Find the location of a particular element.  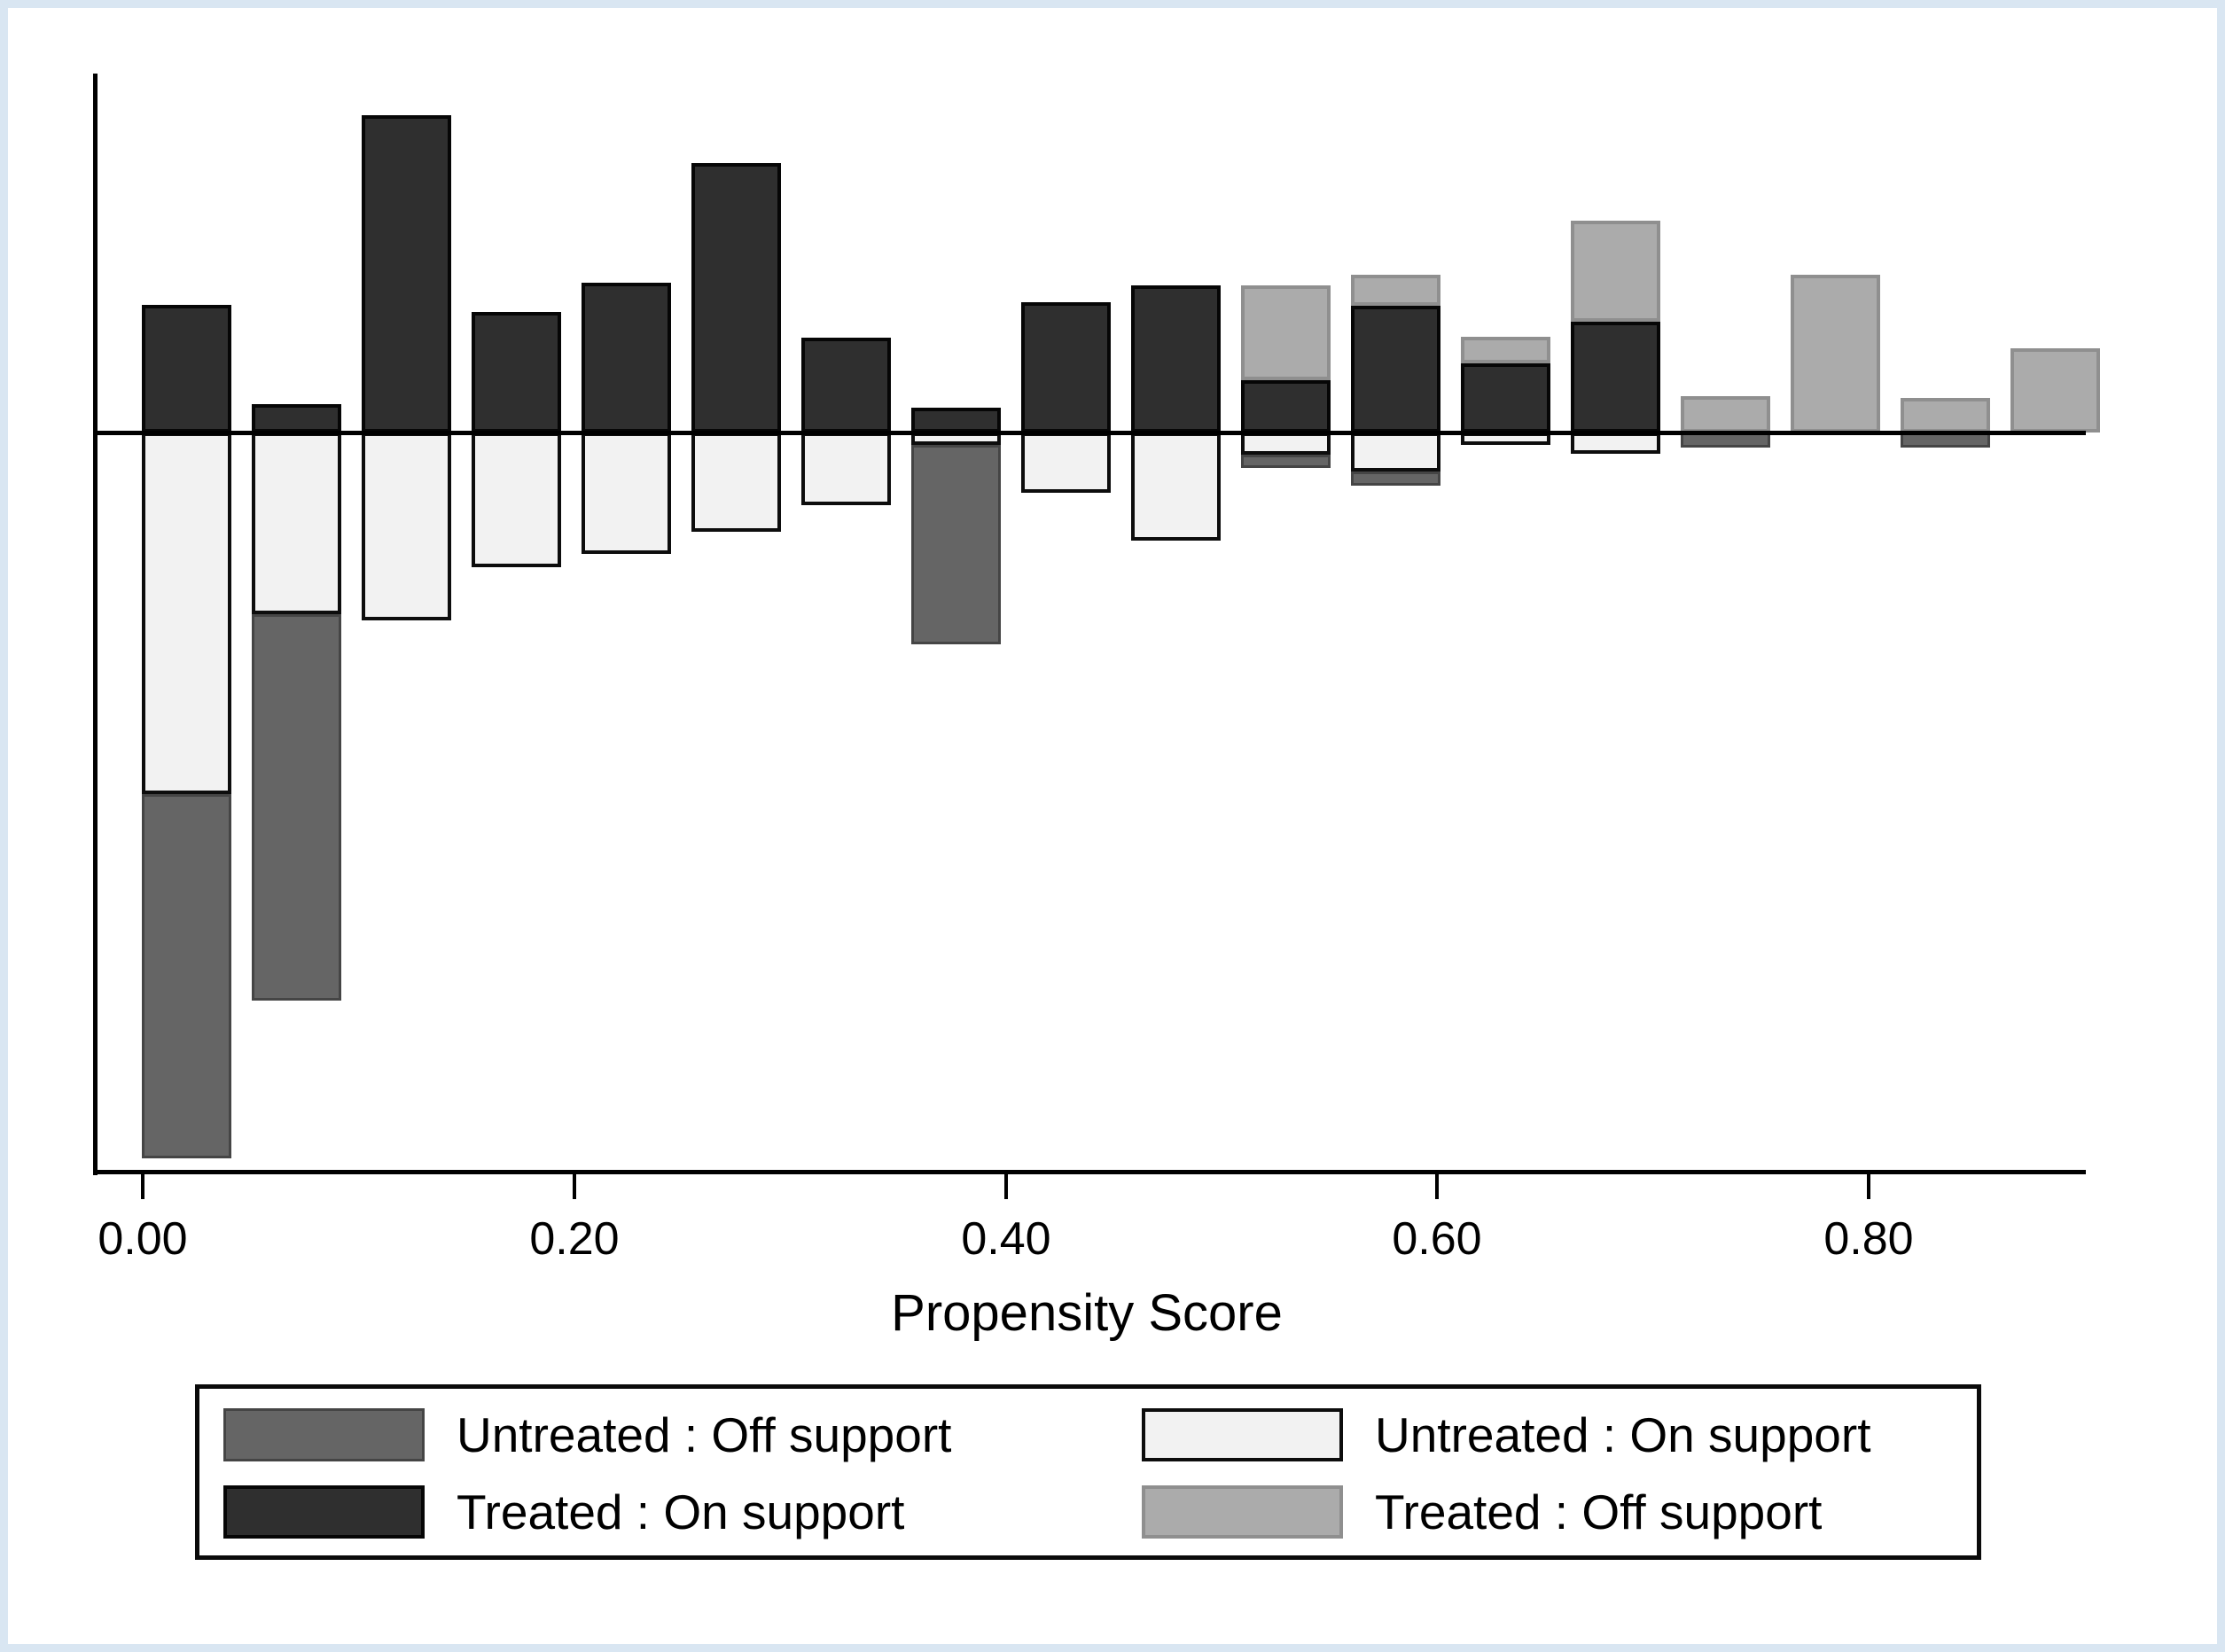

legend-label-untreated-on-support: Untreated : On support is located at coordinates (1623, 1434).